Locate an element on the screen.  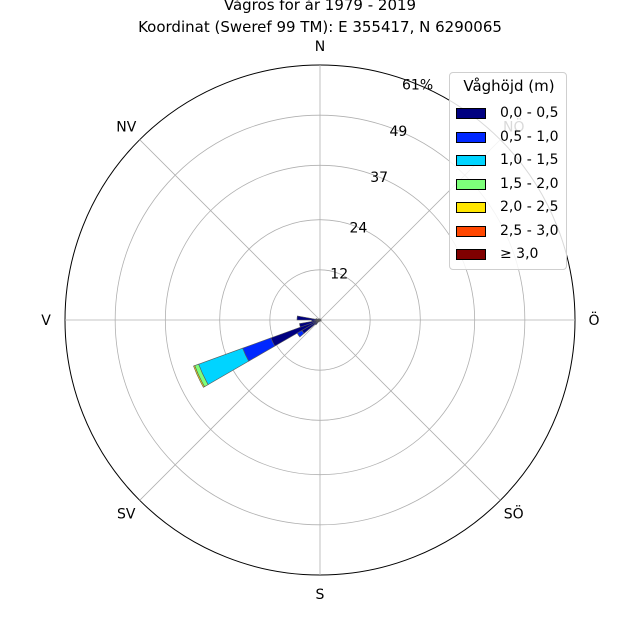
radial-tick-label: 12 is located at coordinates (339, 275).